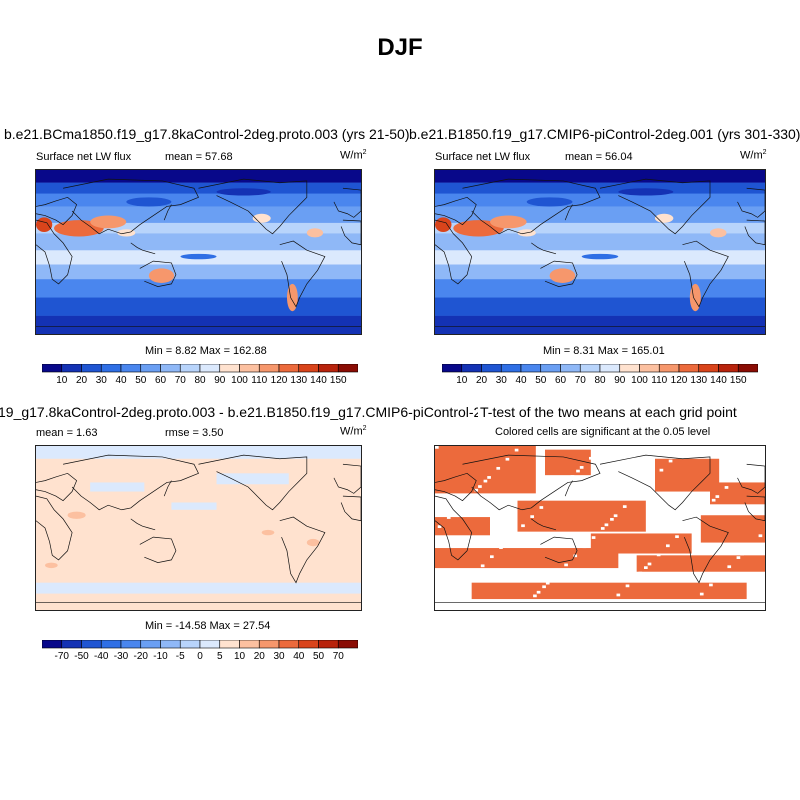 The width and height of the screenshot is (800, 800). What do you see at coordinates (208, 626) in the screenshot?
I see `panel-3-minmax: Min = -14.58 Max = 27.54` at bounding box center [208, 626].